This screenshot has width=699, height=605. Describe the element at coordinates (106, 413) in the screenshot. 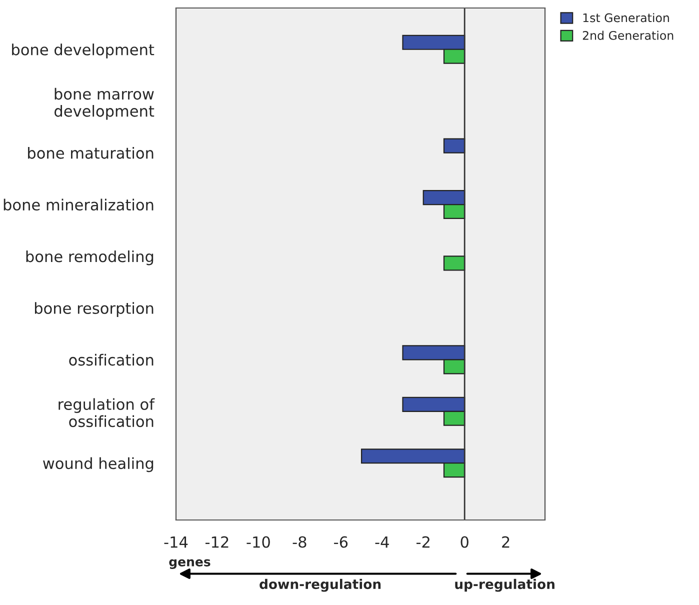

I see `y-tick-label: regulation of ossification` at that location.